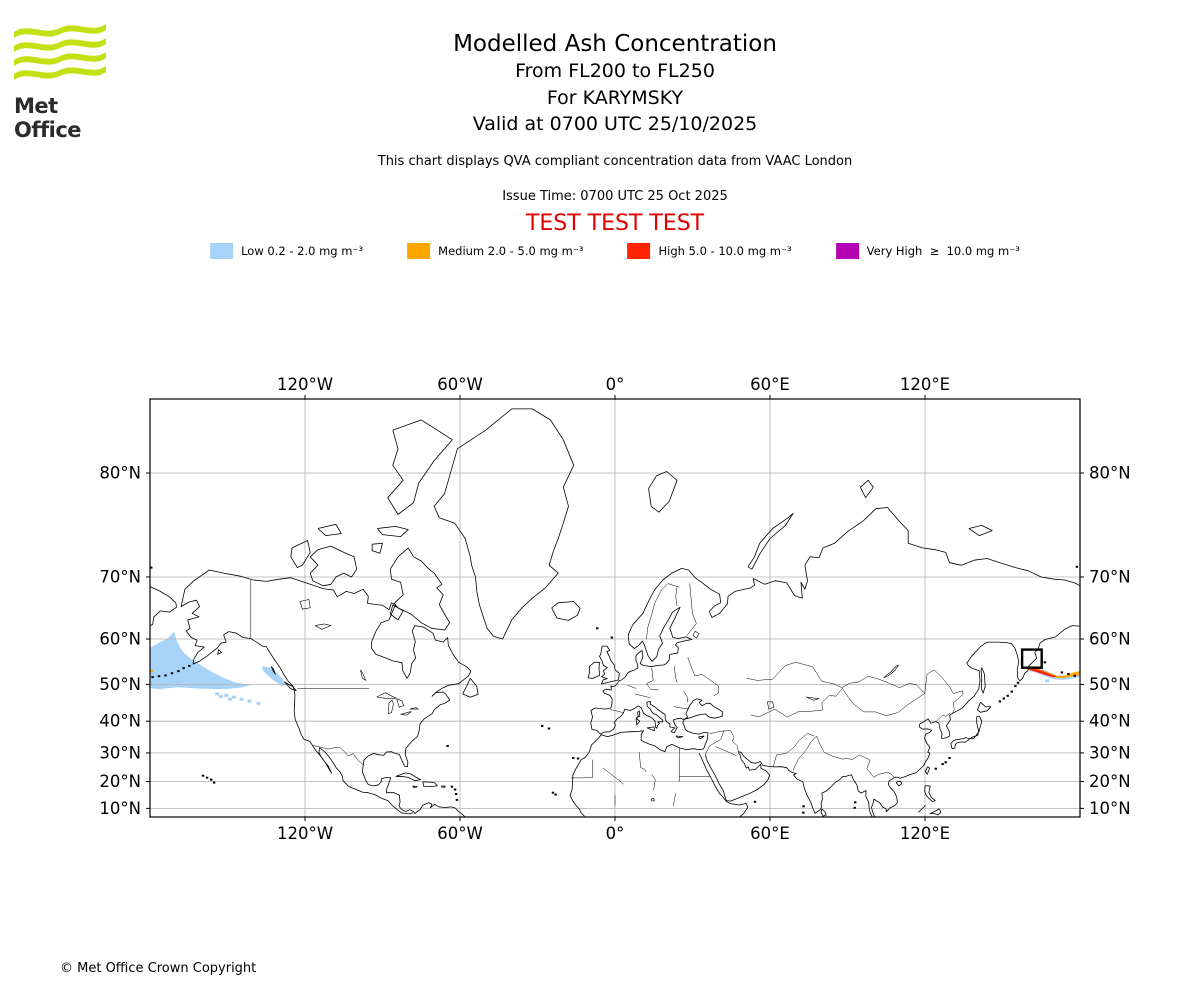 The image size is (1200, 1000). What do you see at coordinates (925, 833) in the screenshot?
I see `lon-tick-label-bottom: 120°E` at bounding box center [925, 833].